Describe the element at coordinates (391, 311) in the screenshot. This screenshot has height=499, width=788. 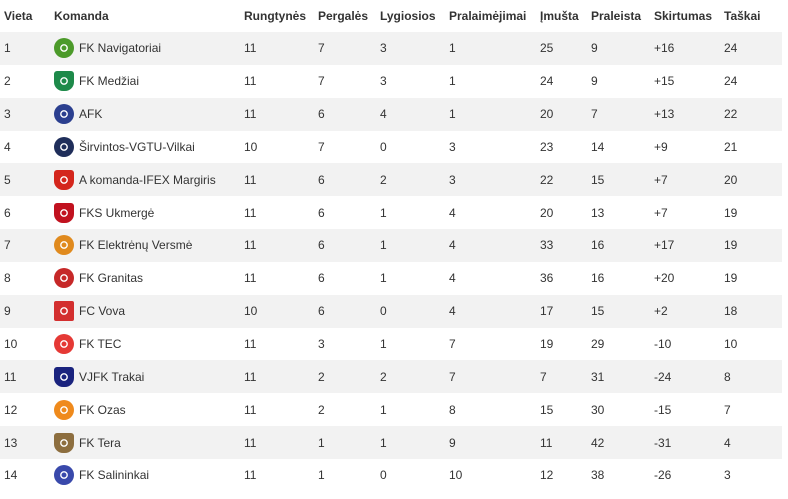
I see `table-row: 9 FC Vova 10 6 0 4 17 15 +2 18` at that location.